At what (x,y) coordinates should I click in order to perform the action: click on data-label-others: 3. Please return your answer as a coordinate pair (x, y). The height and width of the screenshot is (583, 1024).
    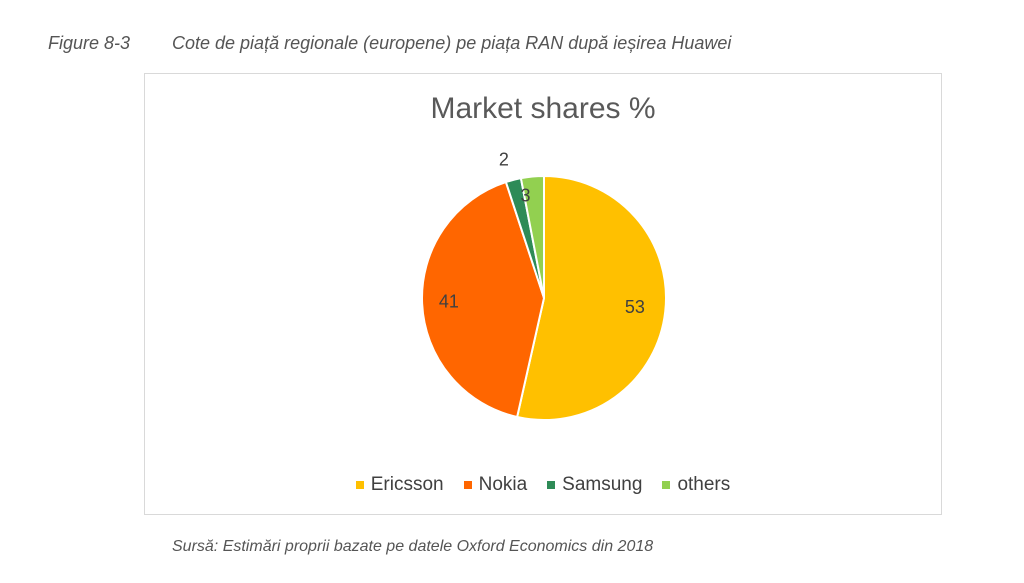
    Looking at the image, I should click on (526, 195).